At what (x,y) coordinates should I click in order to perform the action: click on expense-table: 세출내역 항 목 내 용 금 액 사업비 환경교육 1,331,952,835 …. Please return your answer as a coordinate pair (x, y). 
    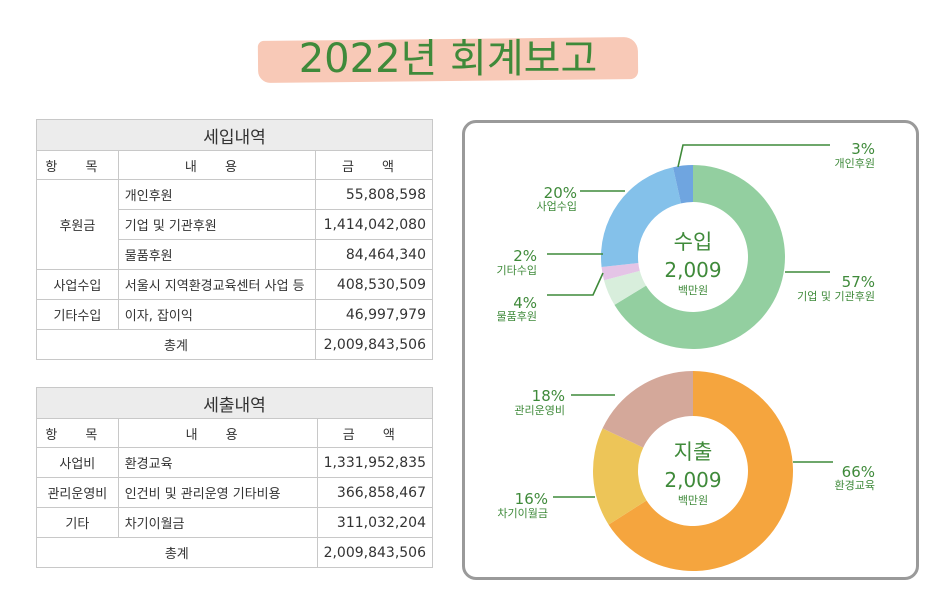
    Looking at the image, I should click on (235, 477).